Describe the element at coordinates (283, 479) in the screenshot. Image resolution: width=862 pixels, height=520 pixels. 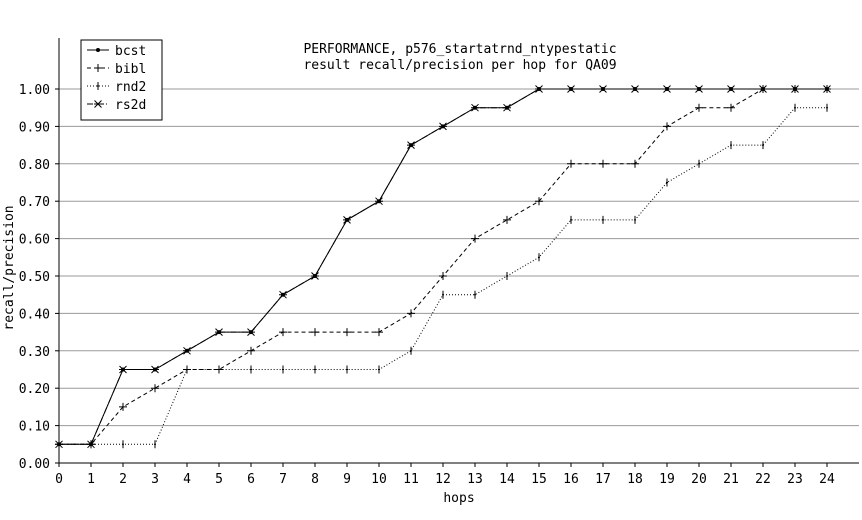
I see `x-tick-label: 7` at that location.